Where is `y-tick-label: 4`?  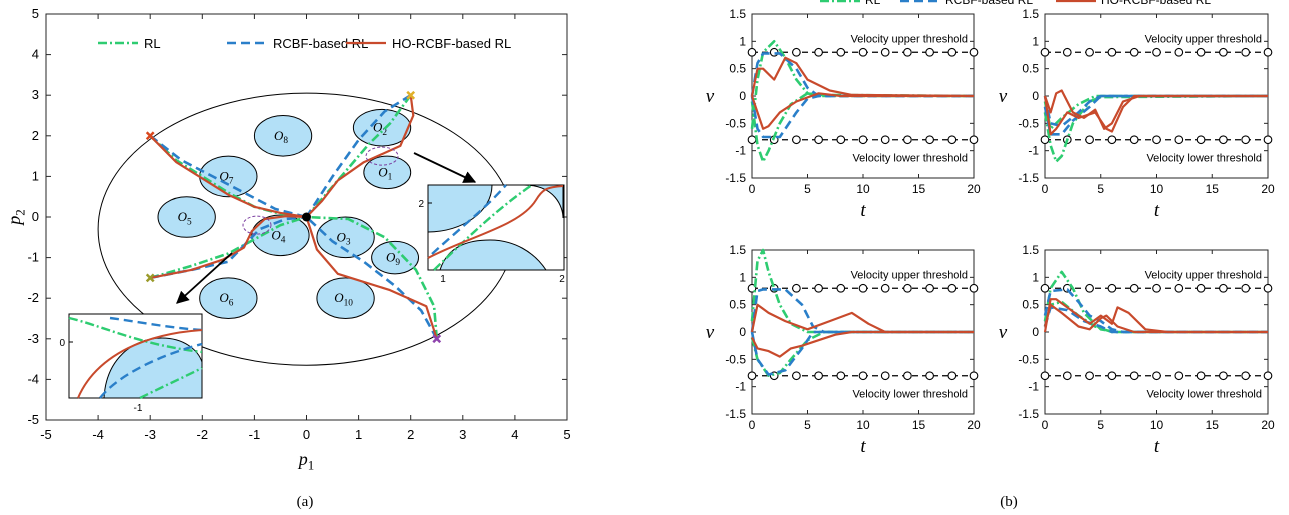 y-tick-label: 4 is located at coordinates (35, 54).